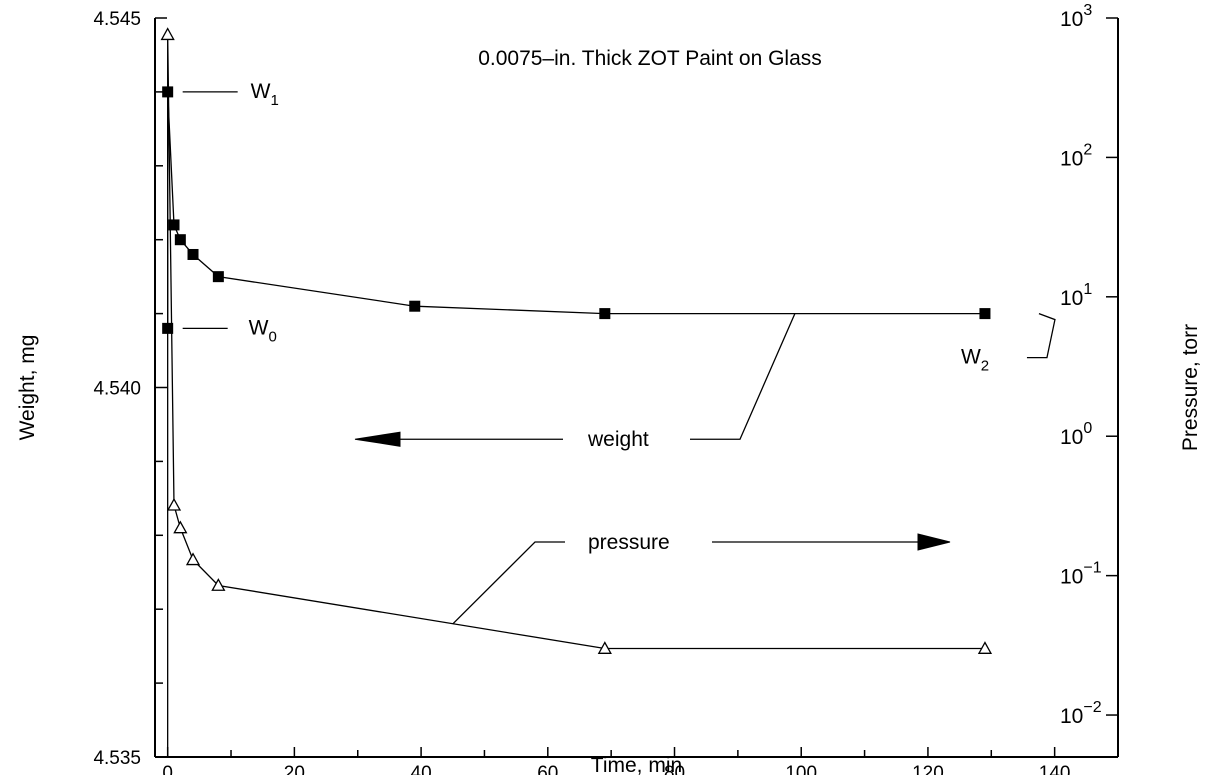 Image resolution: width=1213 pixels, height=775 pixels. Describe the element at coordinates (1076, 434) in the screenshot. I see `y2-tick-label: 10⁰` at that location.